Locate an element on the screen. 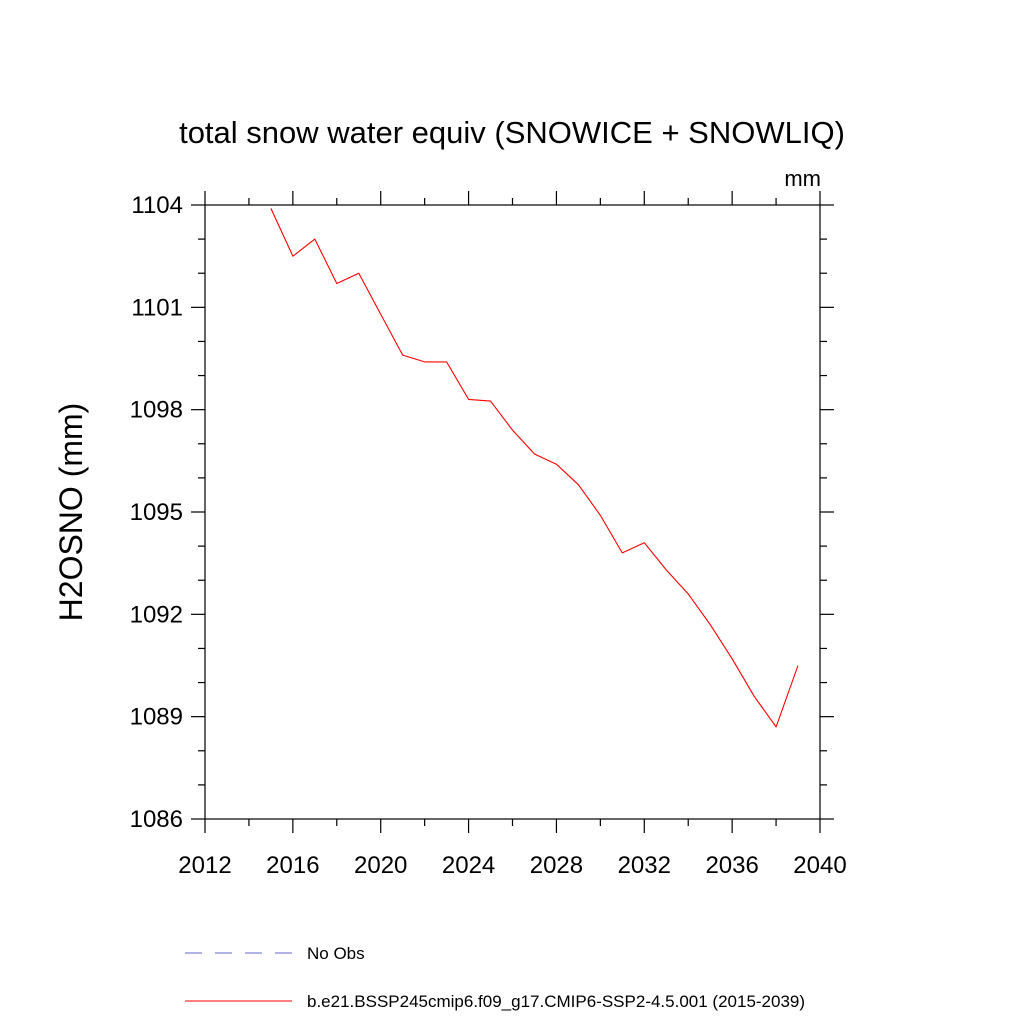  x-tick-label: 2040 is located at coordinates (819, 865).